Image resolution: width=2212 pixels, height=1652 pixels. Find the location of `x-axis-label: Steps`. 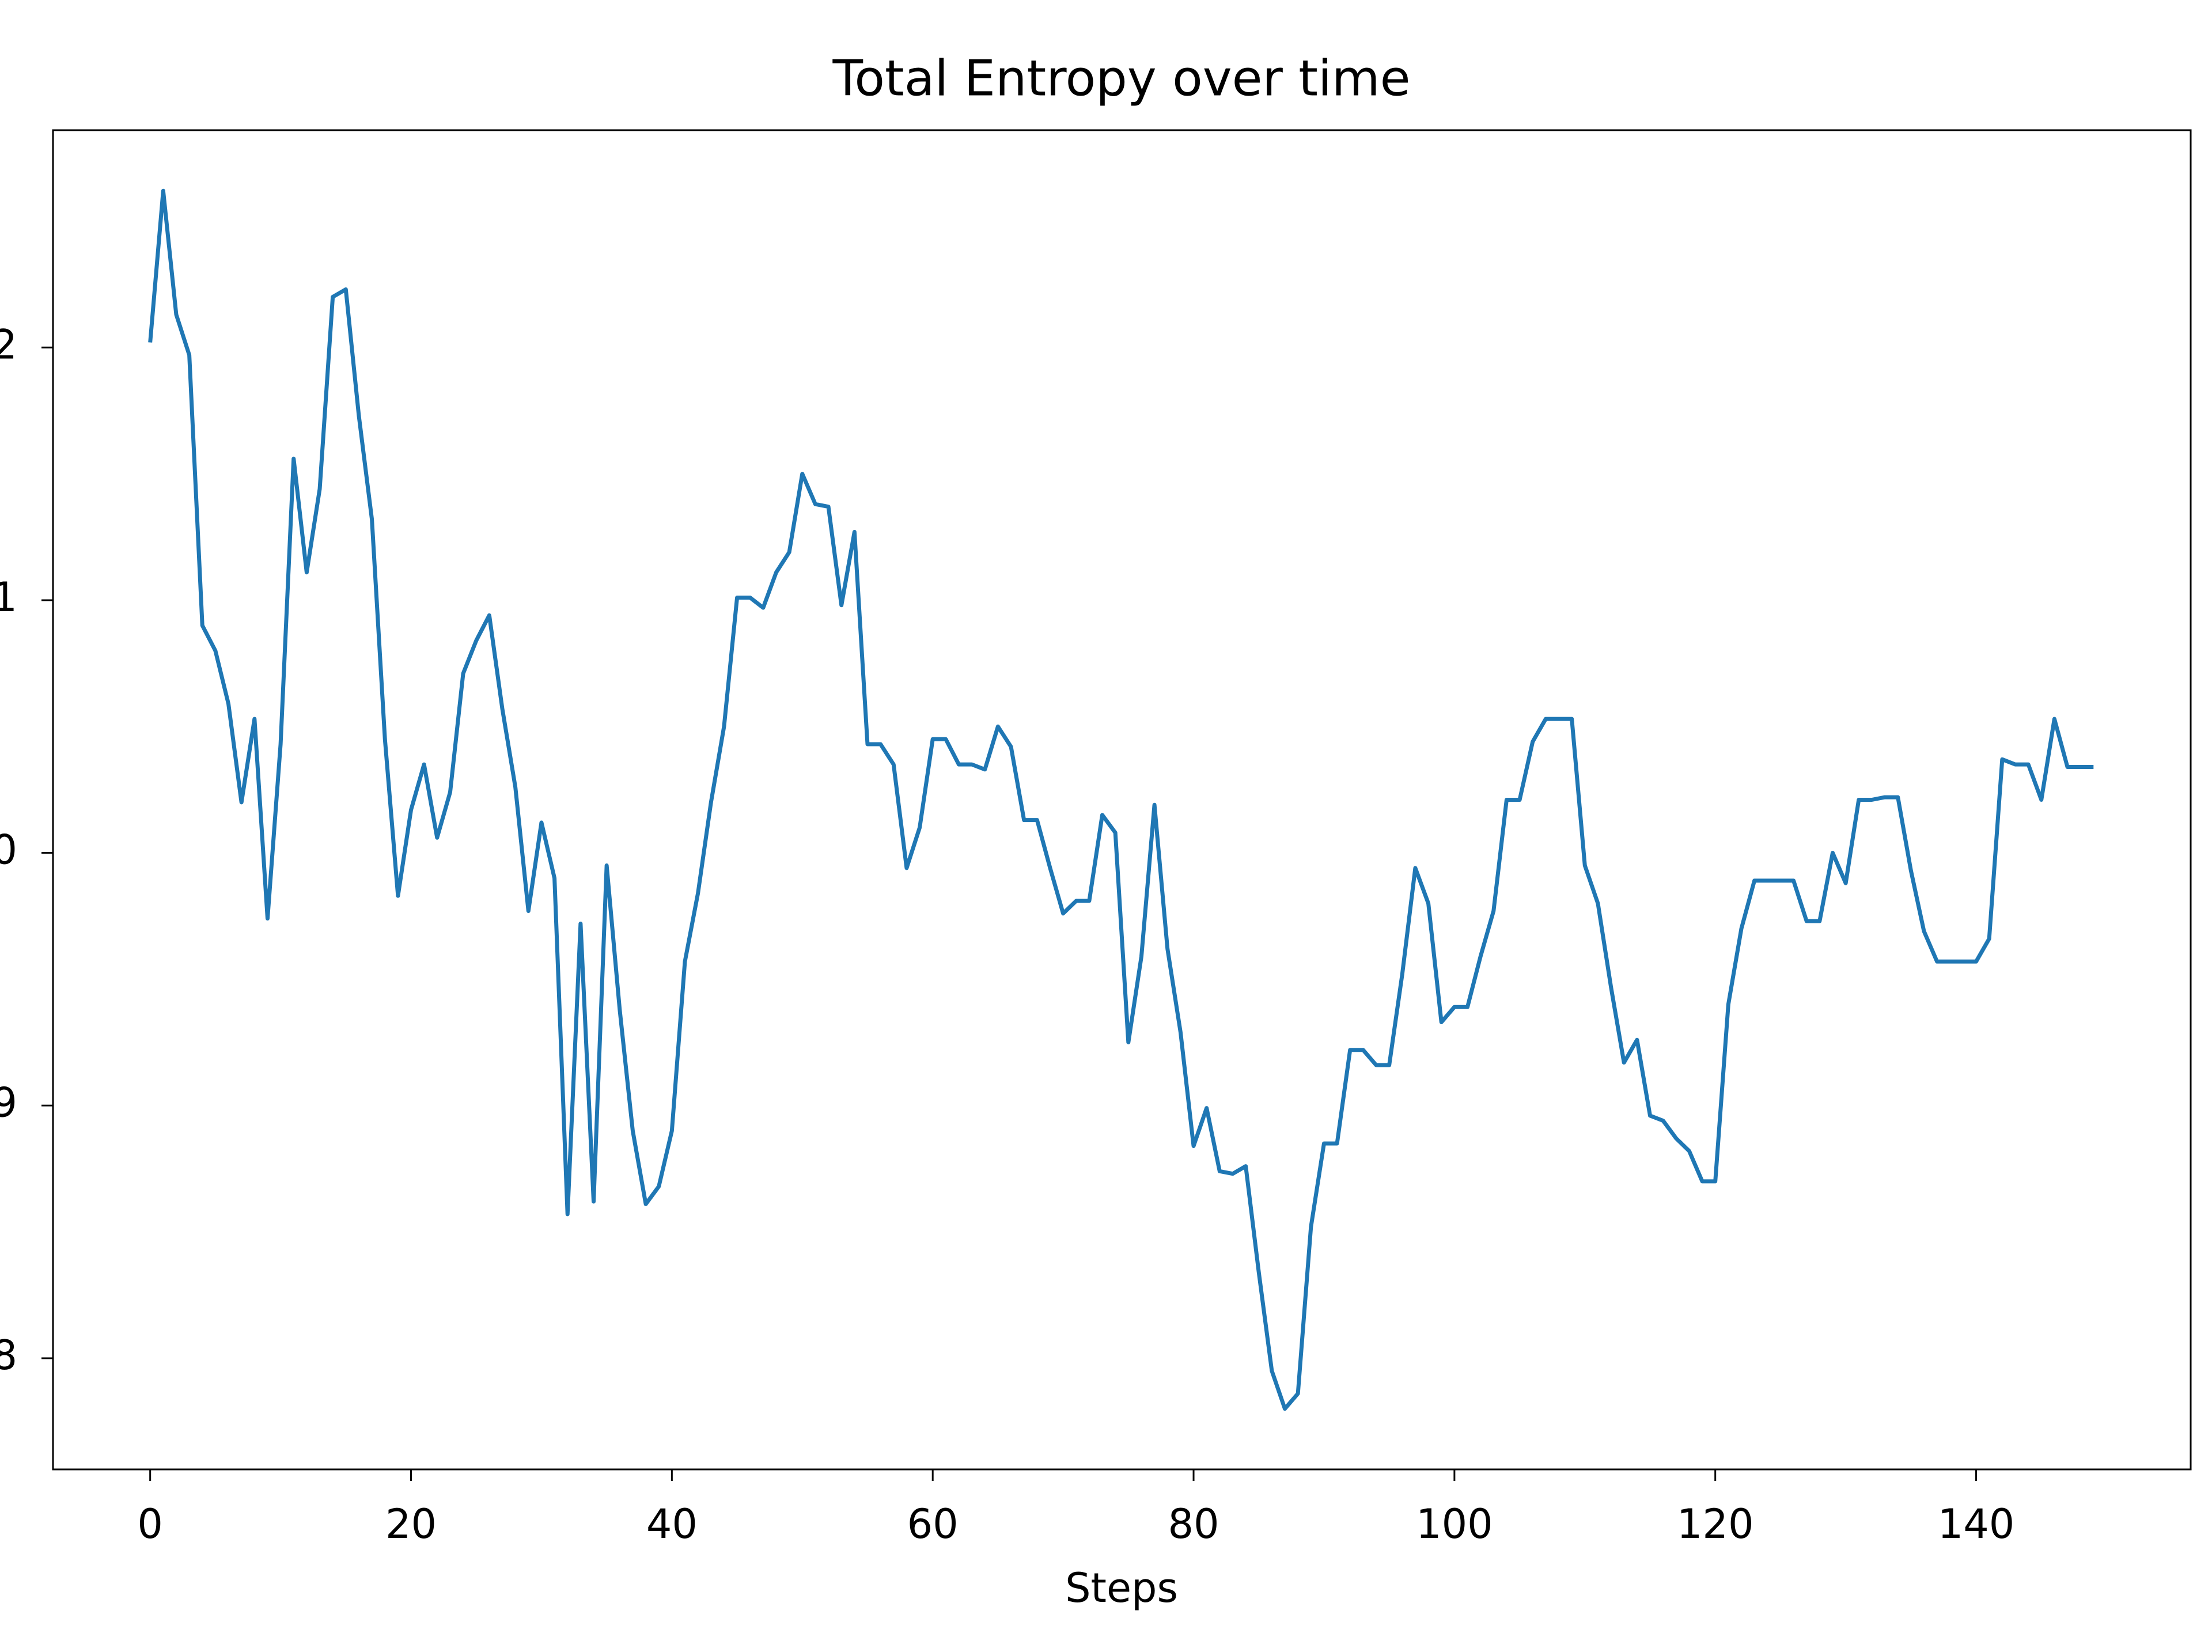

x-axis-label: Steps is located at coordinates (1121, 1588).